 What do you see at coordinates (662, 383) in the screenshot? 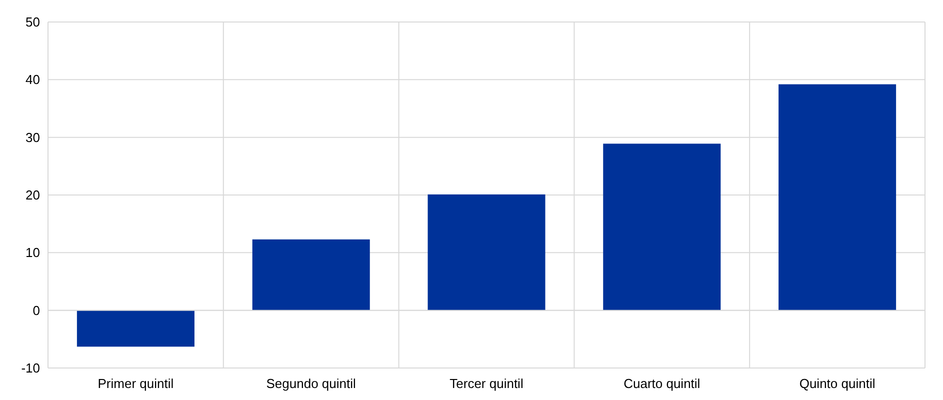
I see `x-tick-label: Cuarto quintil` at bounding box center [662, 383].